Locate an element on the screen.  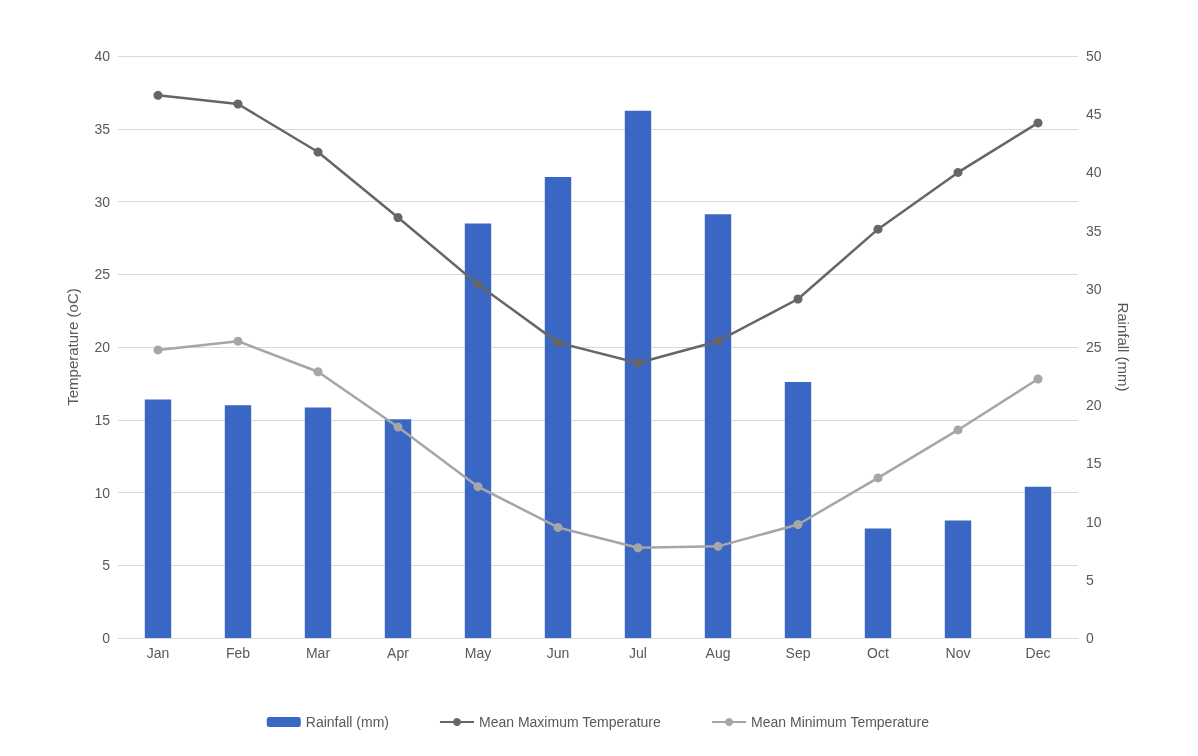
y-tick-label: 40 is located at coordinates (102, 56).